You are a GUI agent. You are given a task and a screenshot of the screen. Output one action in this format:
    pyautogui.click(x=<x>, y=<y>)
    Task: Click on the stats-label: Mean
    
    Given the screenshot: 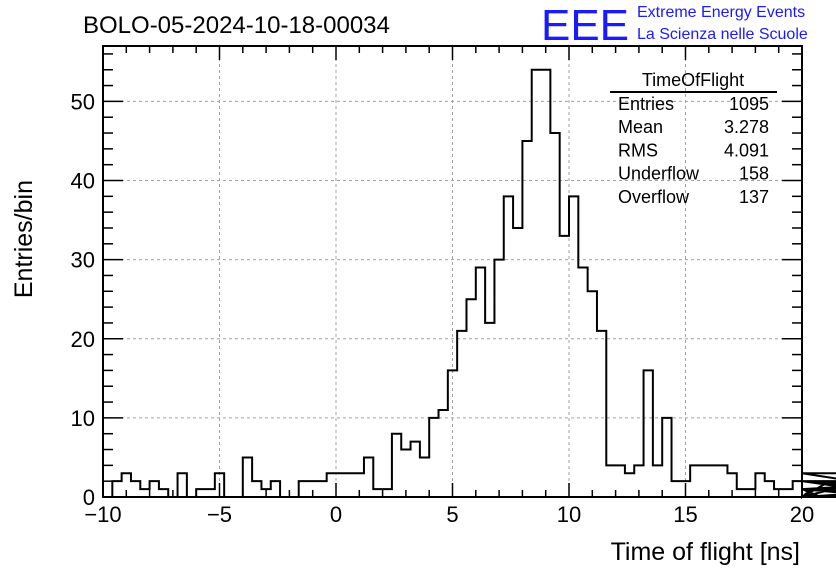 What is the action you would take?
    pyautogui.click(x=640, y=127)
    